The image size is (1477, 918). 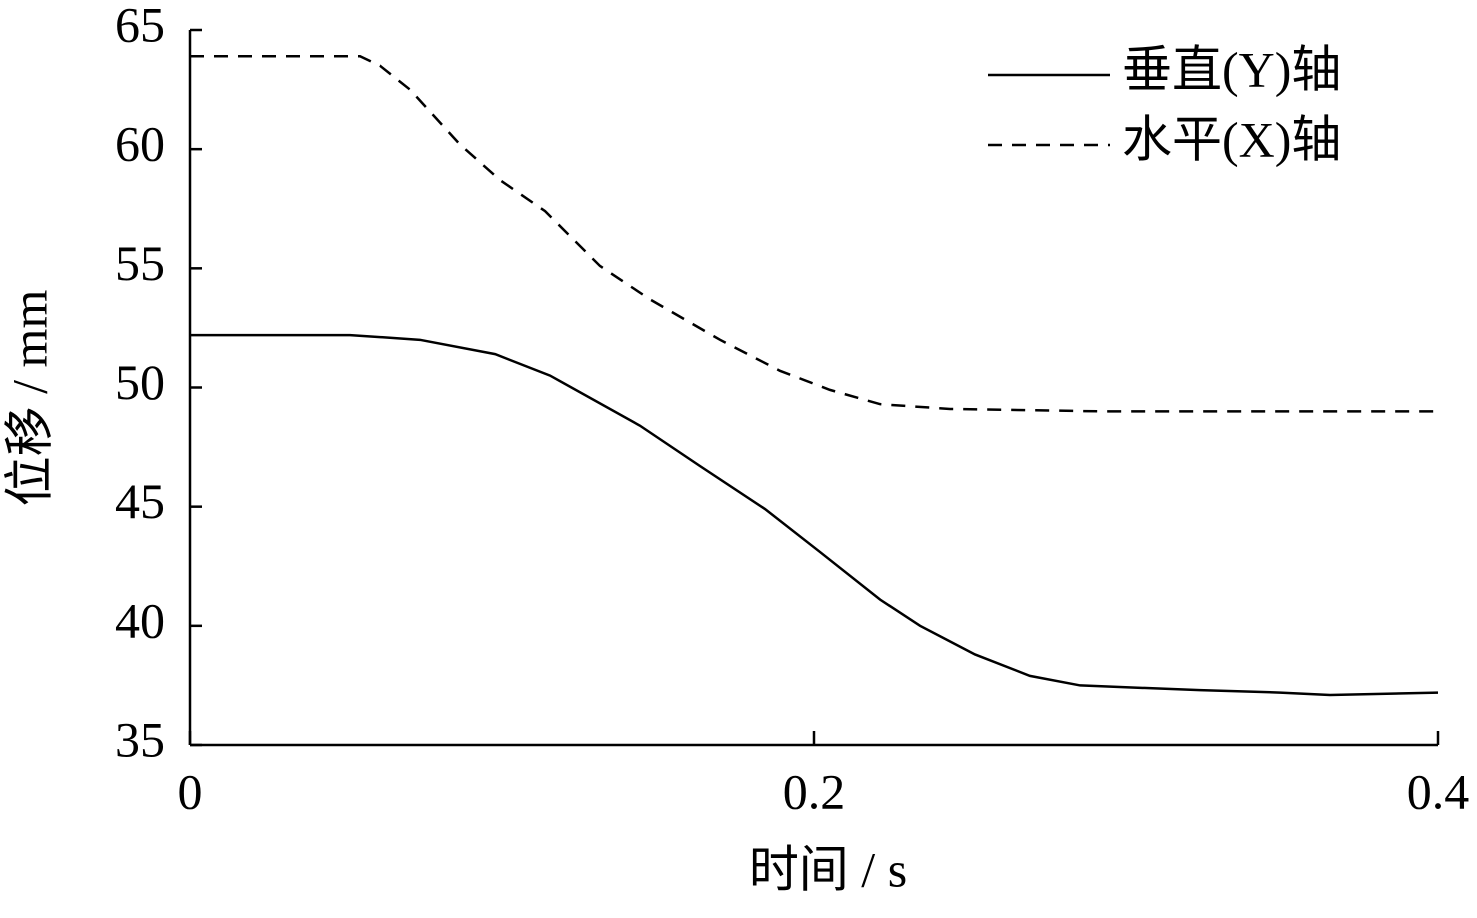 What do you see at coordinates (828, 869) in the screenshot?
I see `x-axis-label: 时间 / s` at bounding box center [828, 869].